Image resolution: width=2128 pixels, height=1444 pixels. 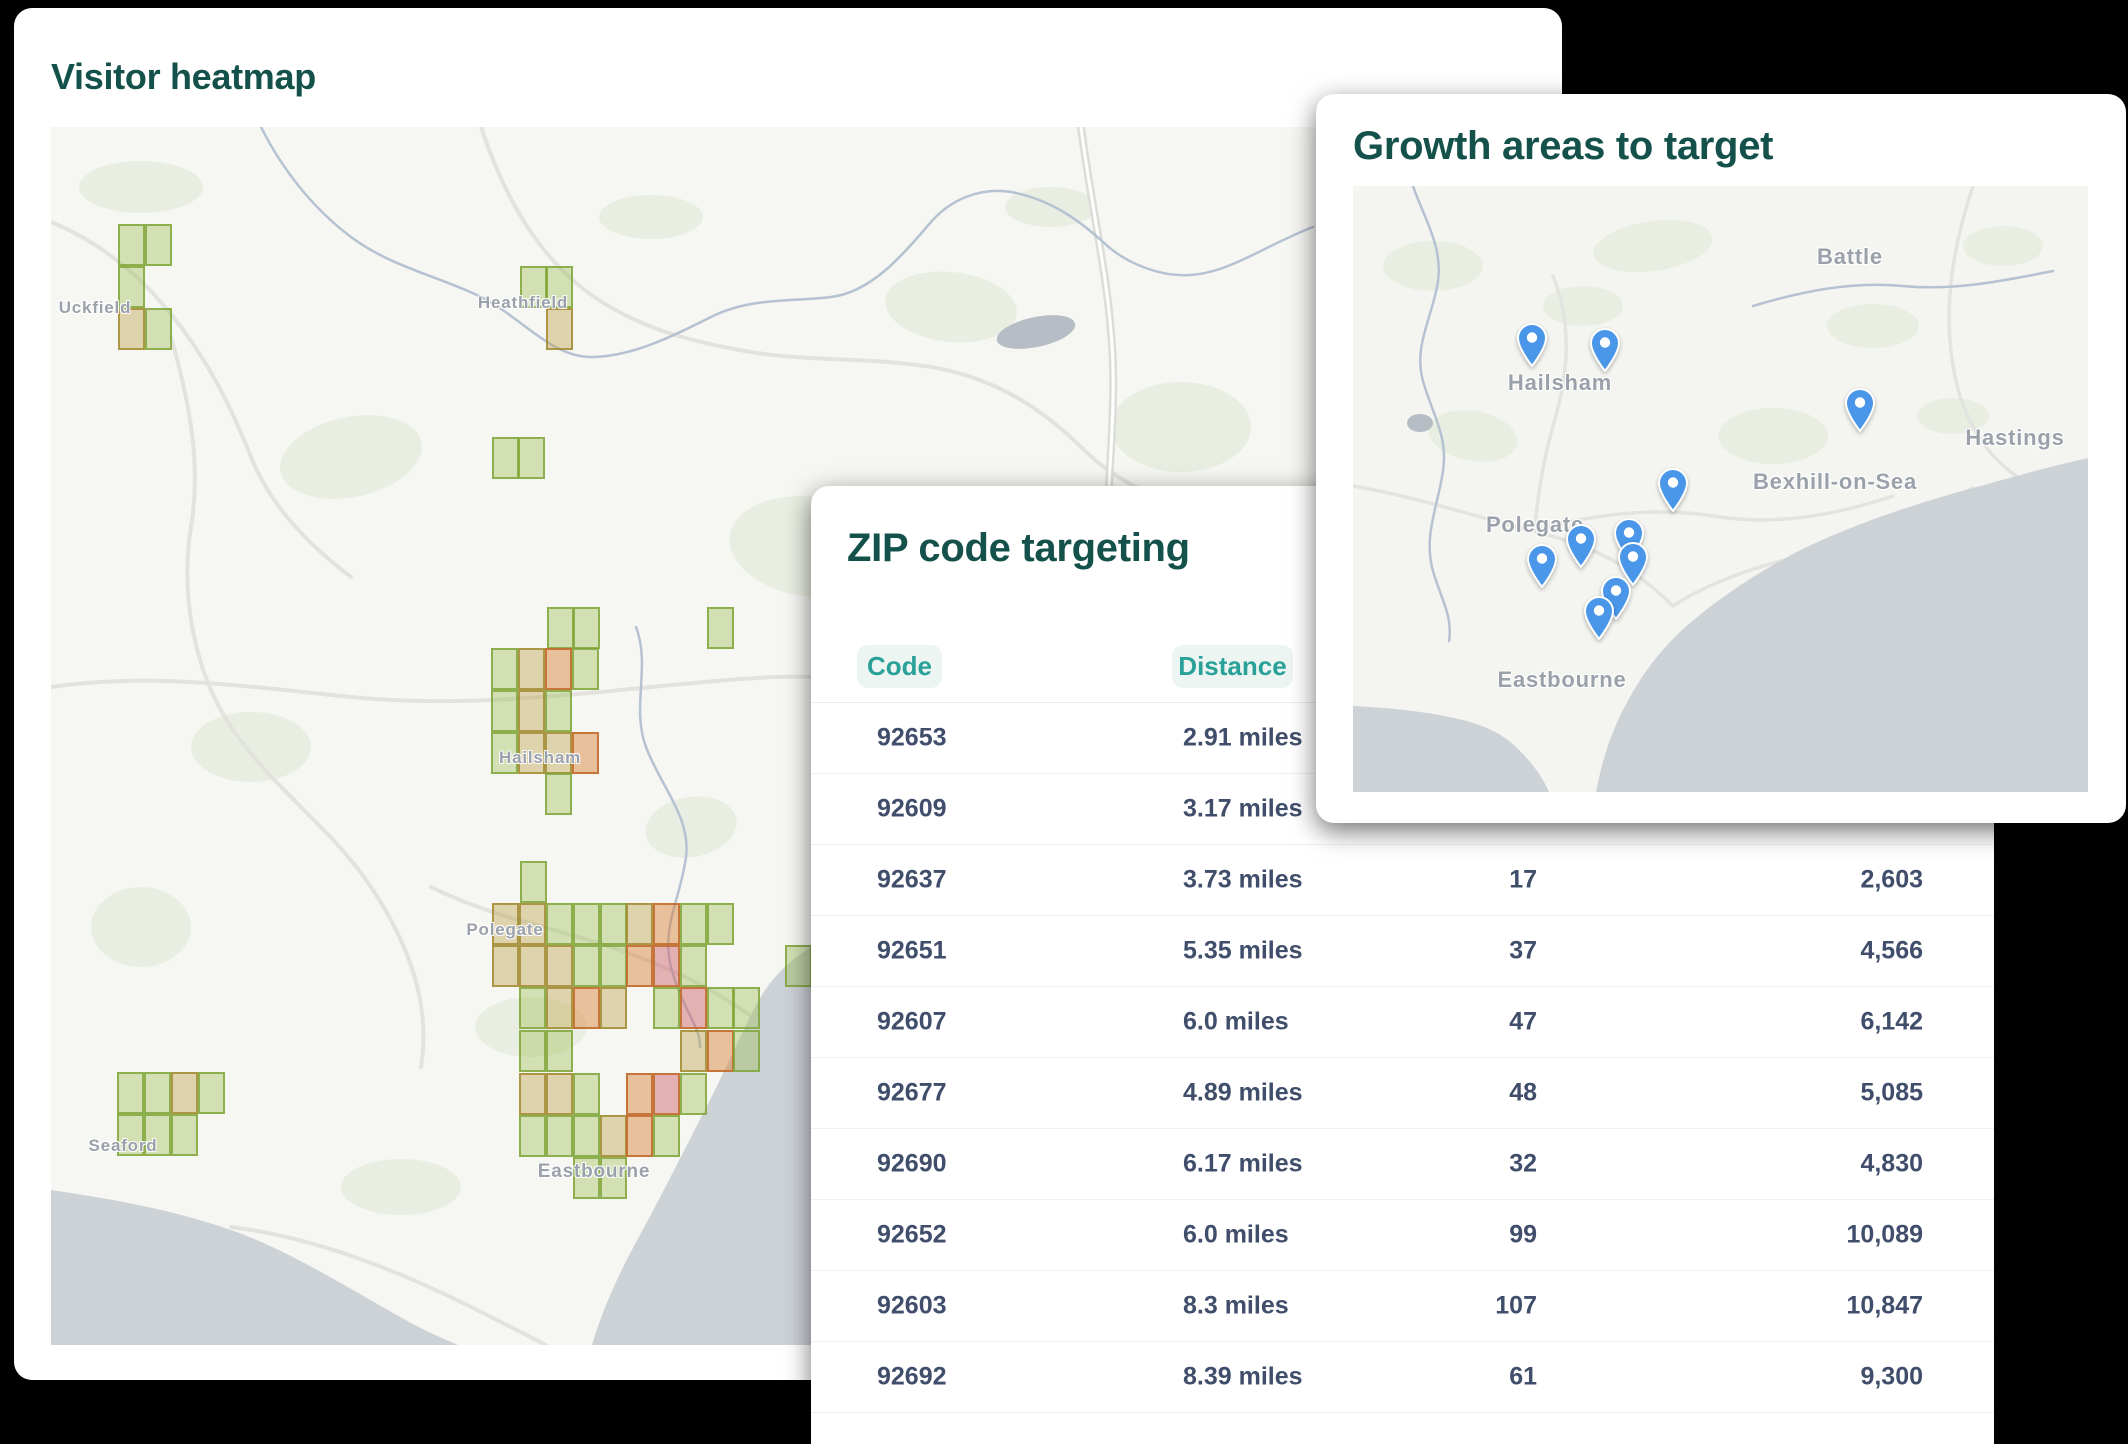 What do you see at coordinates (1523, 879) in the screenshot?
I see `zip-col3-cell: 17` at bounding box center [1523, 879].